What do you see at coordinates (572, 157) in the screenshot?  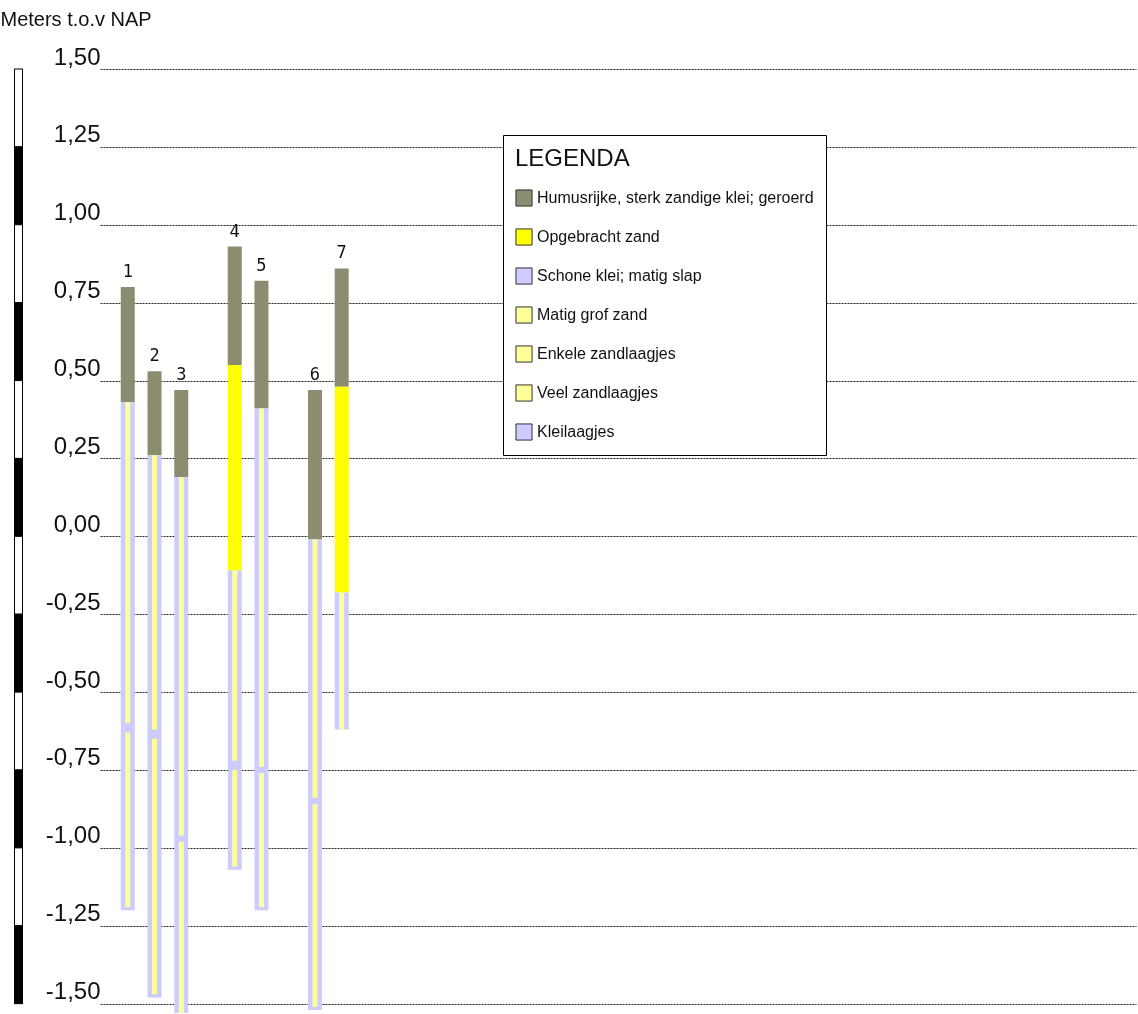 I see `legend-title: LEGENDA` at bounding box center [572, 157].